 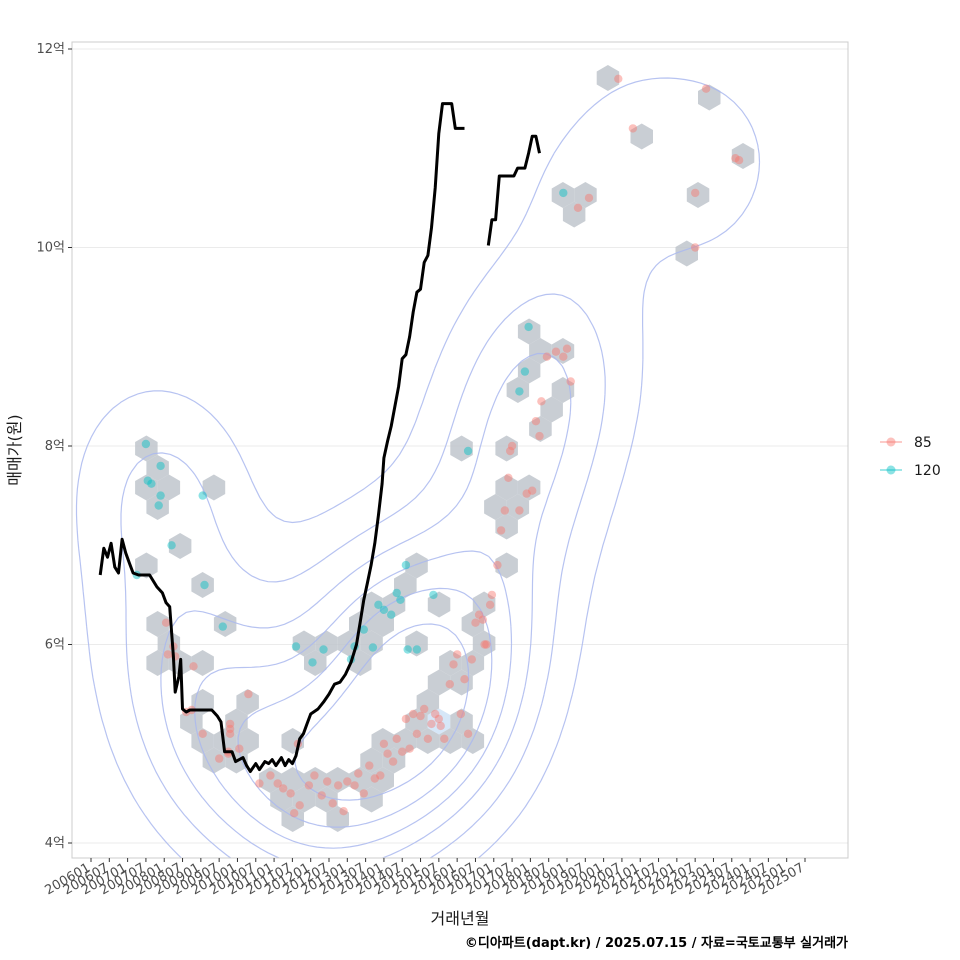 What do you see at coordinates (50, 49) in the screenshot?
I see `y-tick-label: 12억` at bounding box center [50, 49].